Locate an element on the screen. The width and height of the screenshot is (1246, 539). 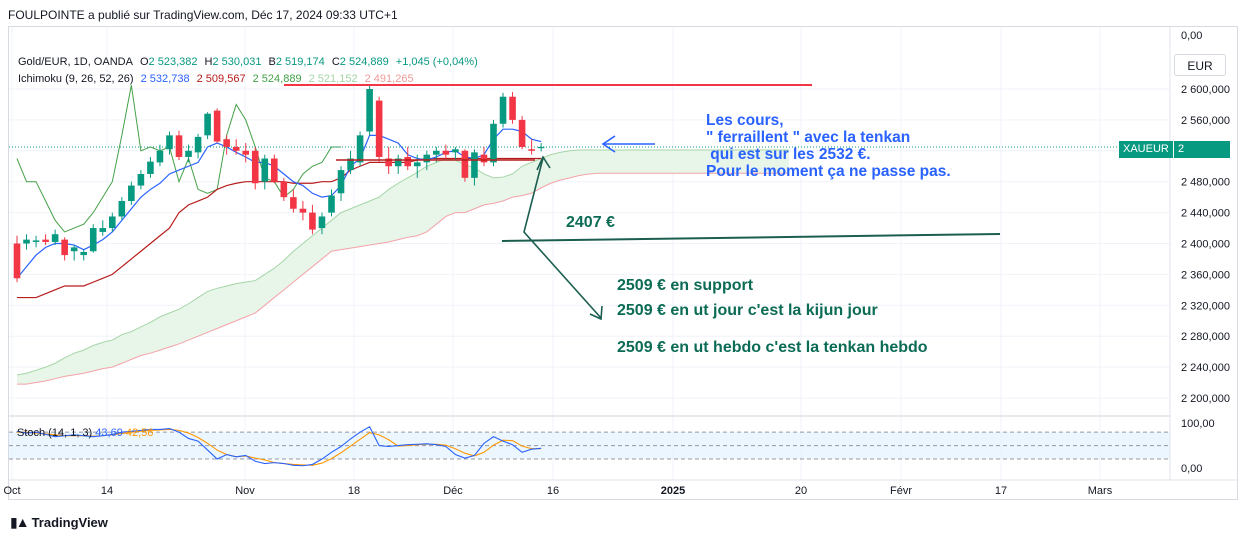
tradingview-logo: ▮▲ TradingView is located at coordinates (59, 522).